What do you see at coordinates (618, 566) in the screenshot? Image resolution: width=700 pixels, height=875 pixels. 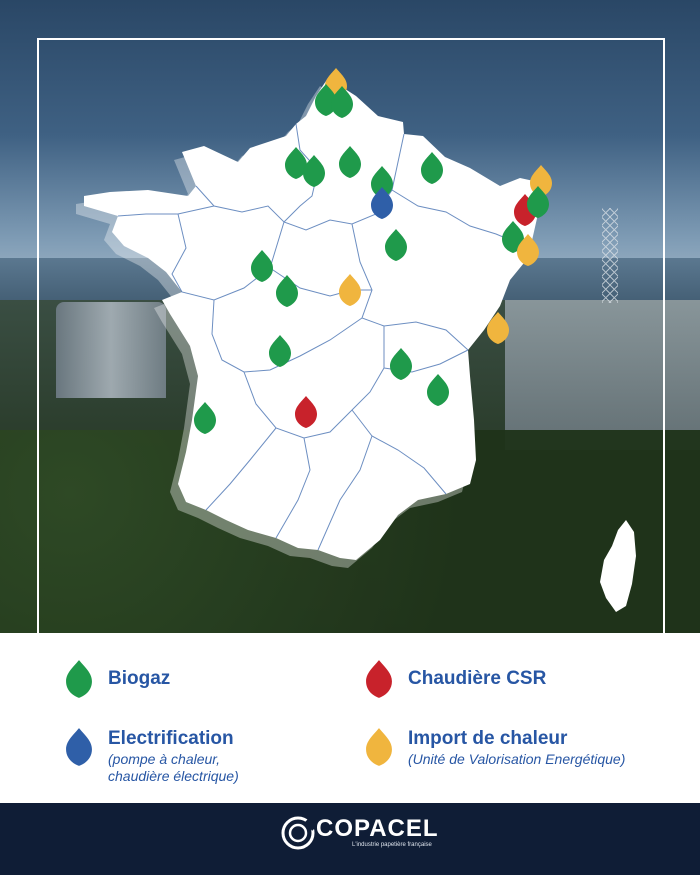 I see `corsica` at bounding box center [618, 566].